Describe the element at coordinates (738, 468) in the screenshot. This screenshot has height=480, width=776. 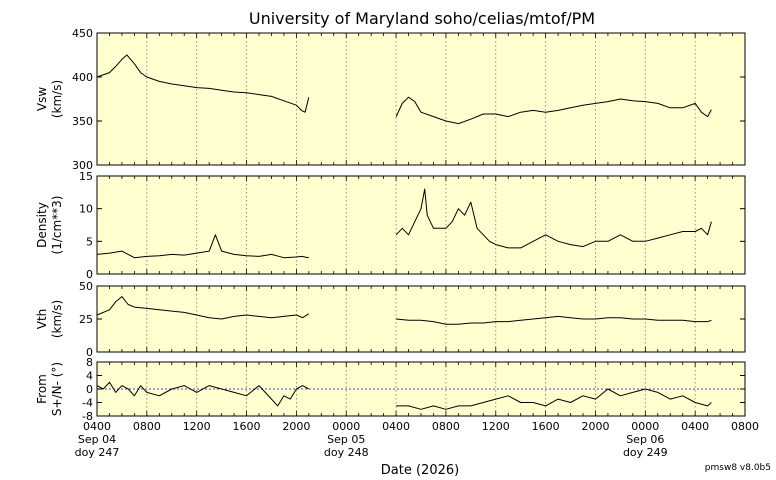
I see `version-label: pmsw8 v8.0b5` at that location.